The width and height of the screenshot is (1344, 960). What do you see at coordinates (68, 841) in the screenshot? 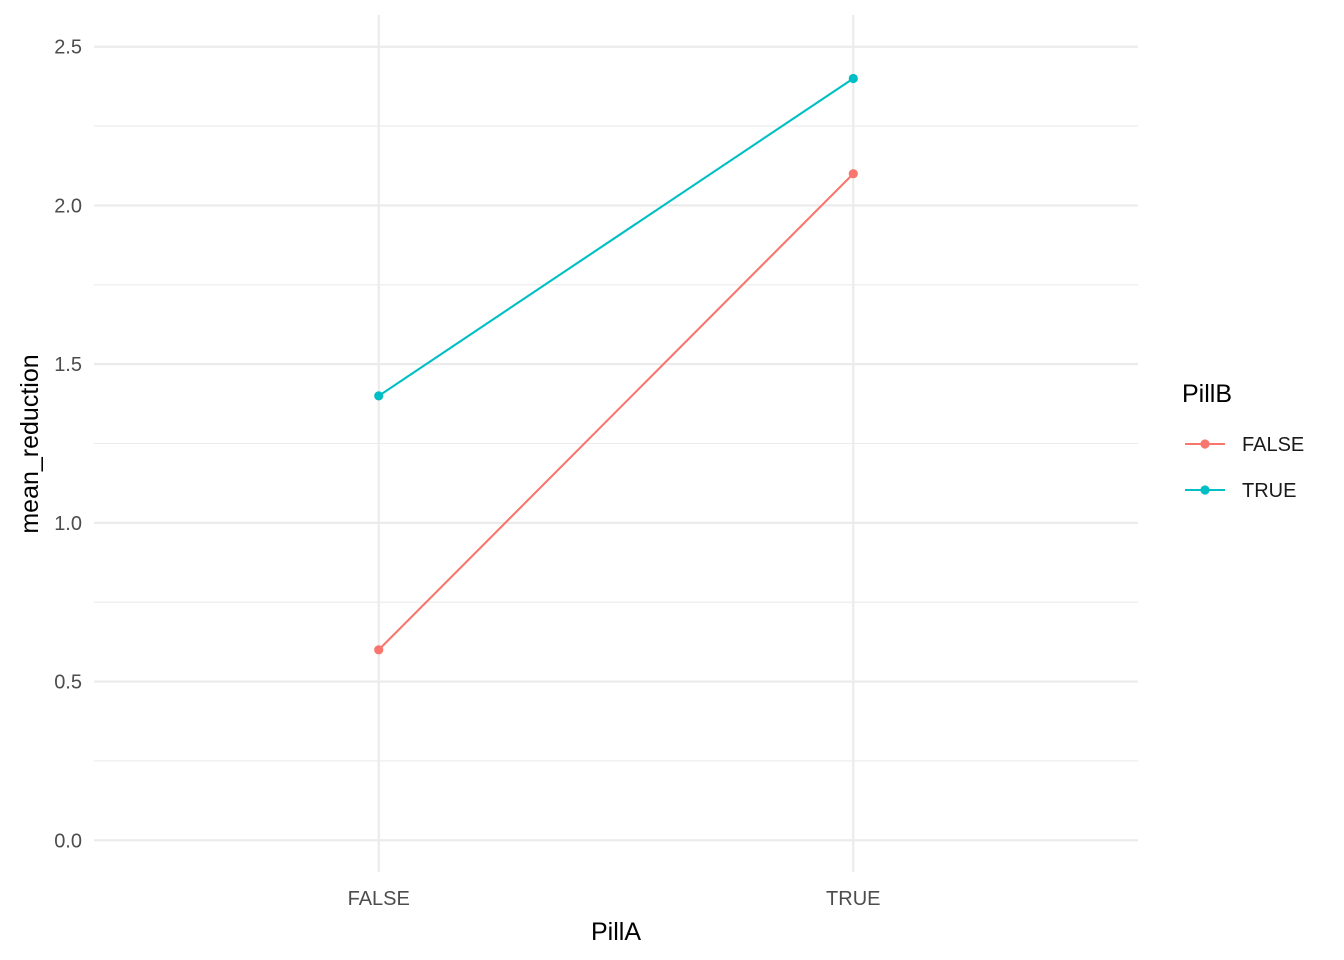
I see `y-tick-label: 0.0` at bounding box center [68, 841].